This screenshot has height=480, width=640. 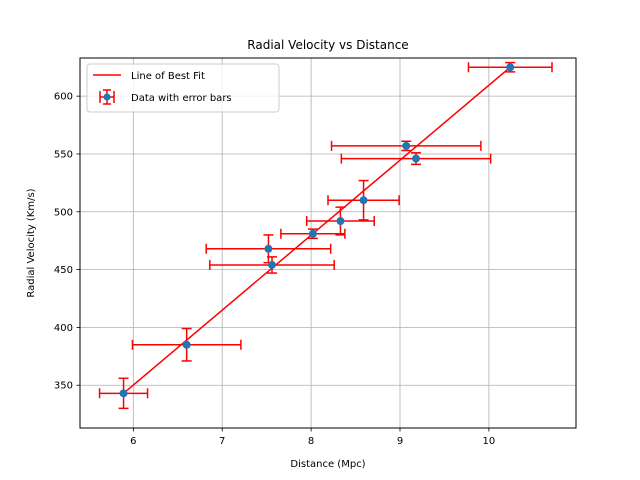 I want to click on y-tick-label: 600, so click(x=63, y=97).